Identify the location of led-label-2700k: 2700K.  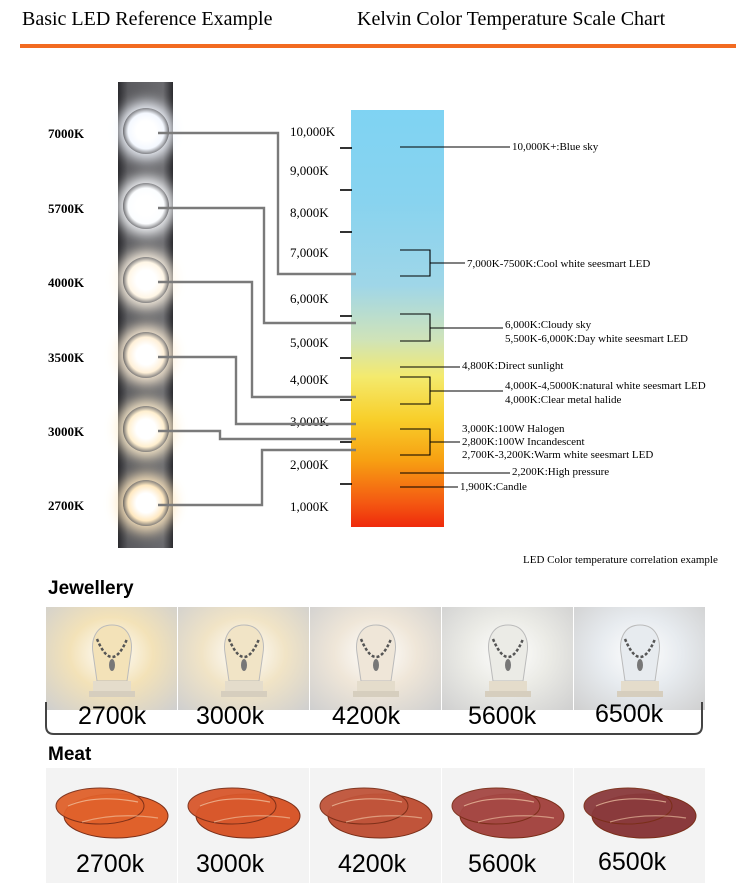
(66, 505).